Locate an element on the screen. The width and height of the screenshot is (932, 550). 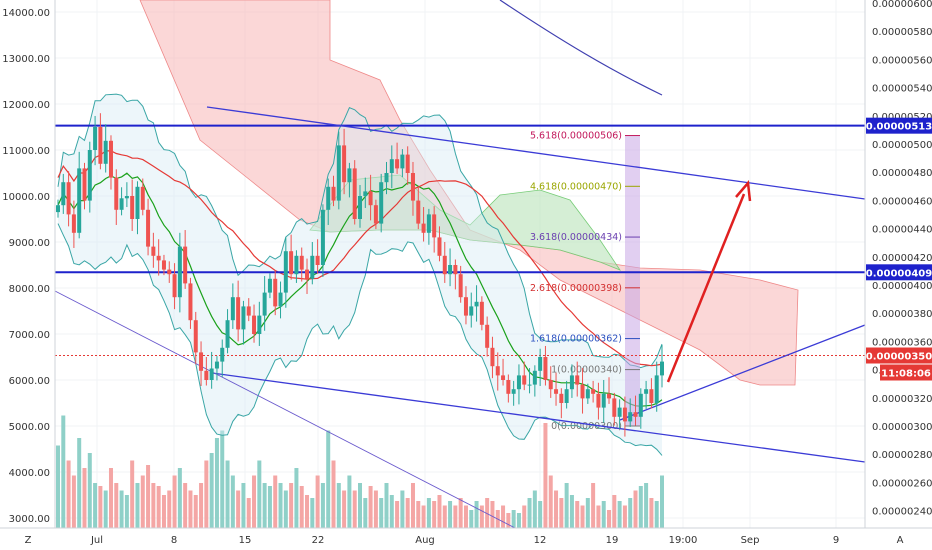
right-axis-tick-label: 0.00000580 is located at coordinates (902, 32).